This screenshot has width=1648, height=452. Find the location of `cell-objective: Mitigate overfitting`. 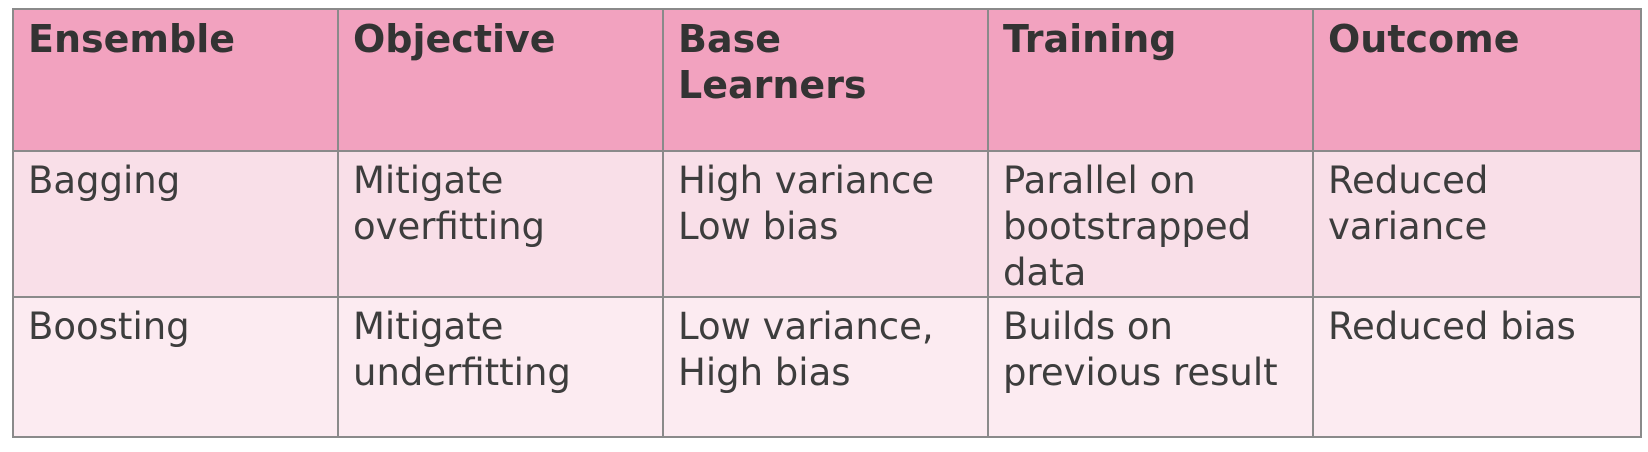

cell-objective: Mitigate overfitting is located at coordinates (500, 224).